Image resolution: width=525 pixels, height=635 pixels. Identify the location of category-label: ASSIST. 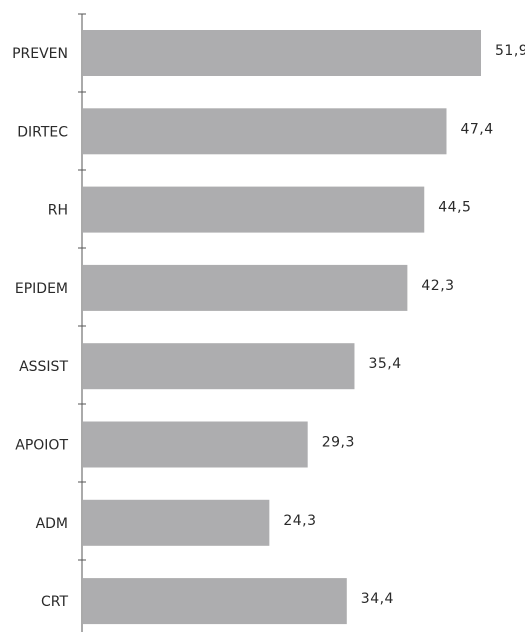
(43, 367).